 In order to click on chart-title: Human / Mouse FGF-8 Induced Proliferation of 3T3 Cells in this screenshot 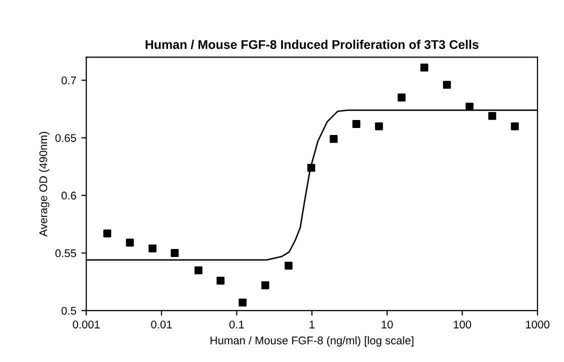, I will do `click(312, 45)`.